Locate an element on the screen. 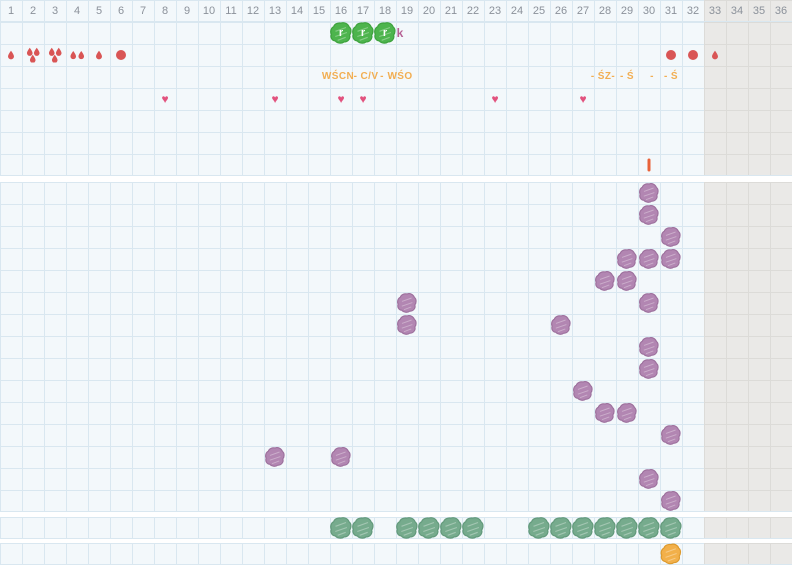 Image resolution: width=792 pixels, height=569 pixels. day-header-10: 10 is located at coordinates (209, 11).